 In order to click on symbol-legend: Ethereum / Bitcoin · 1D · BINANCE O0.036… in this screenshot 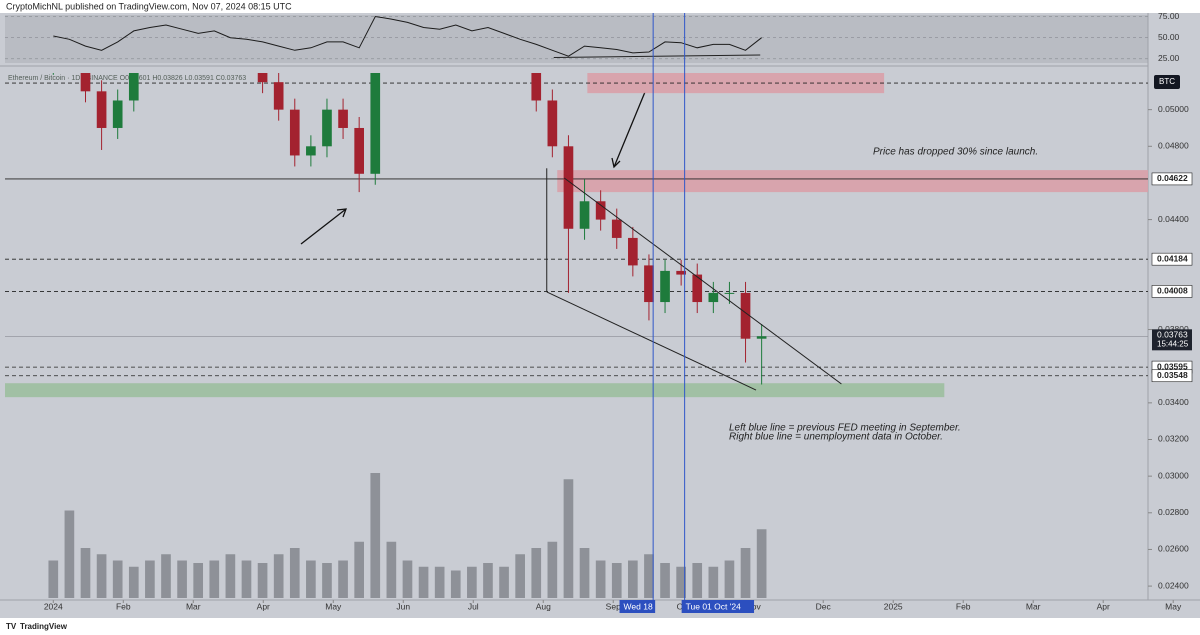, I will do `click(127, 78)`.